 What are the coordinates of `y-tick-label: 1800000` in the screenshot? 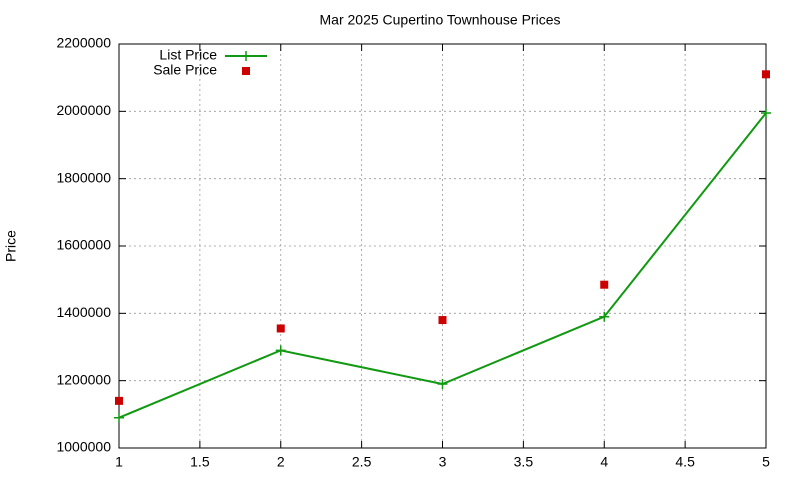 It's located at (83, 177).